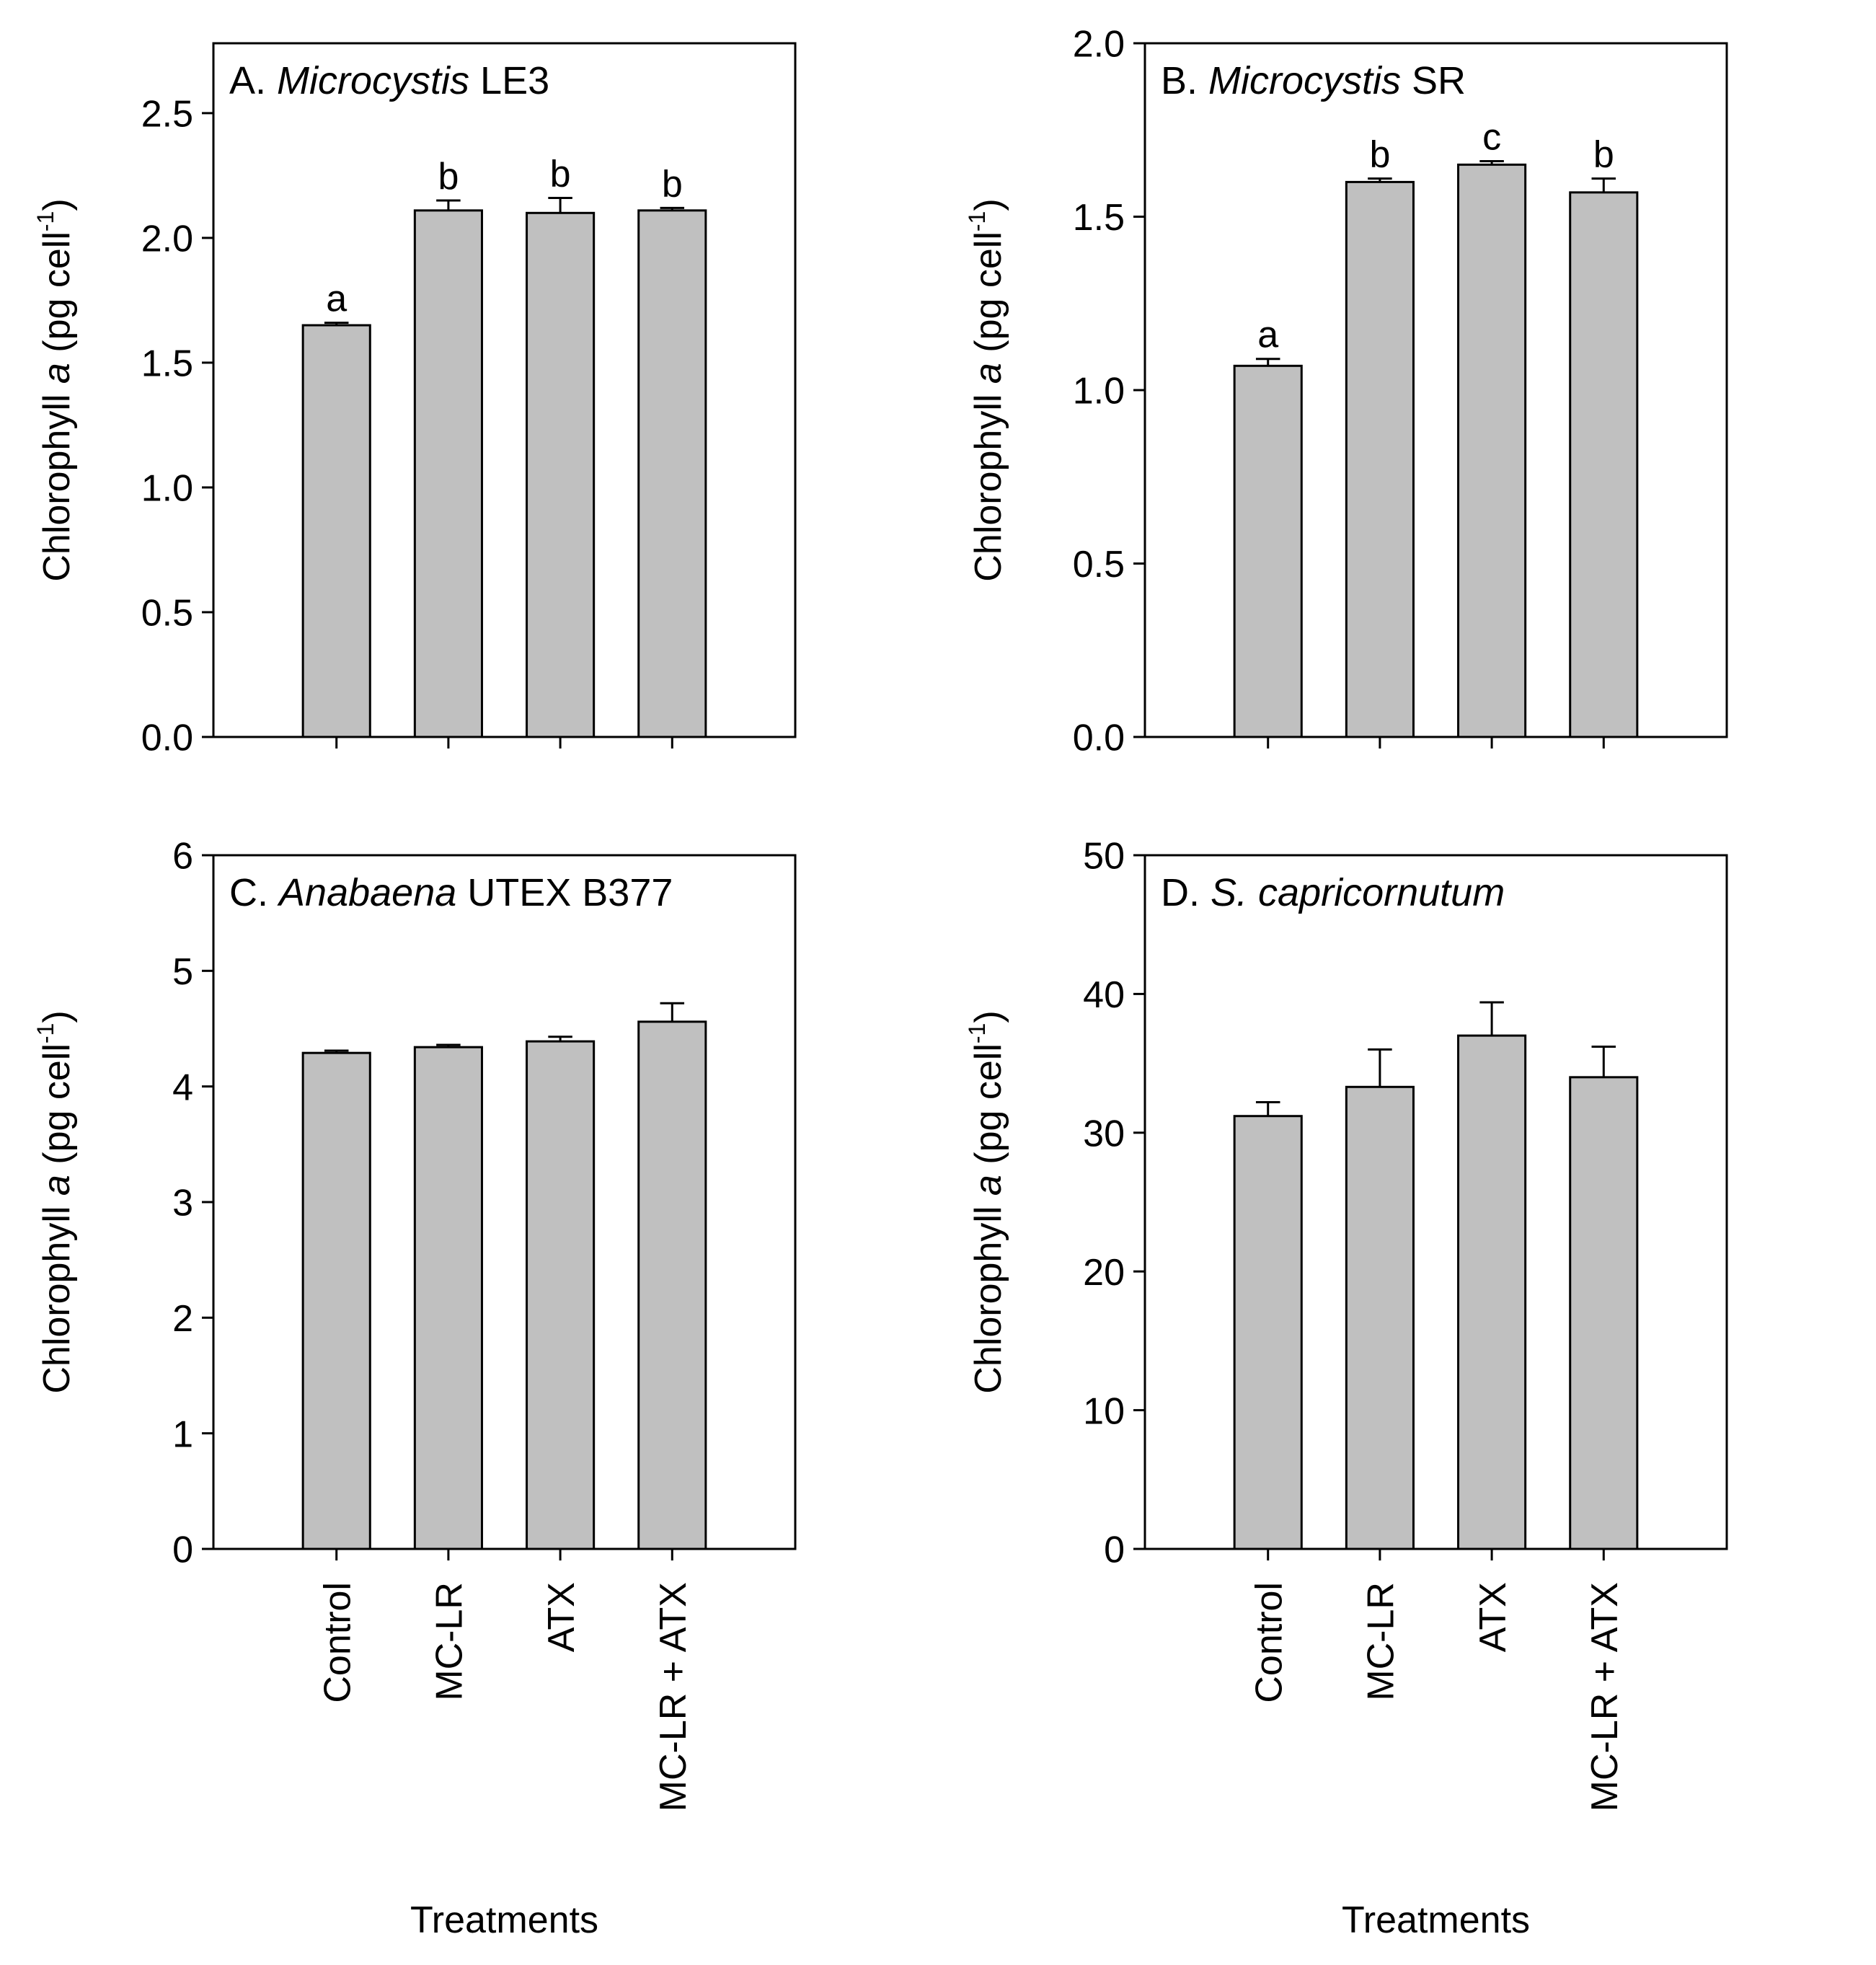 Image resolution: width=1876 pixels, height=1965 pixels. Describe the element at coordinates (1313, 80) in the screenshot. I see `panel-title: B. Microcystis SR` at that location.